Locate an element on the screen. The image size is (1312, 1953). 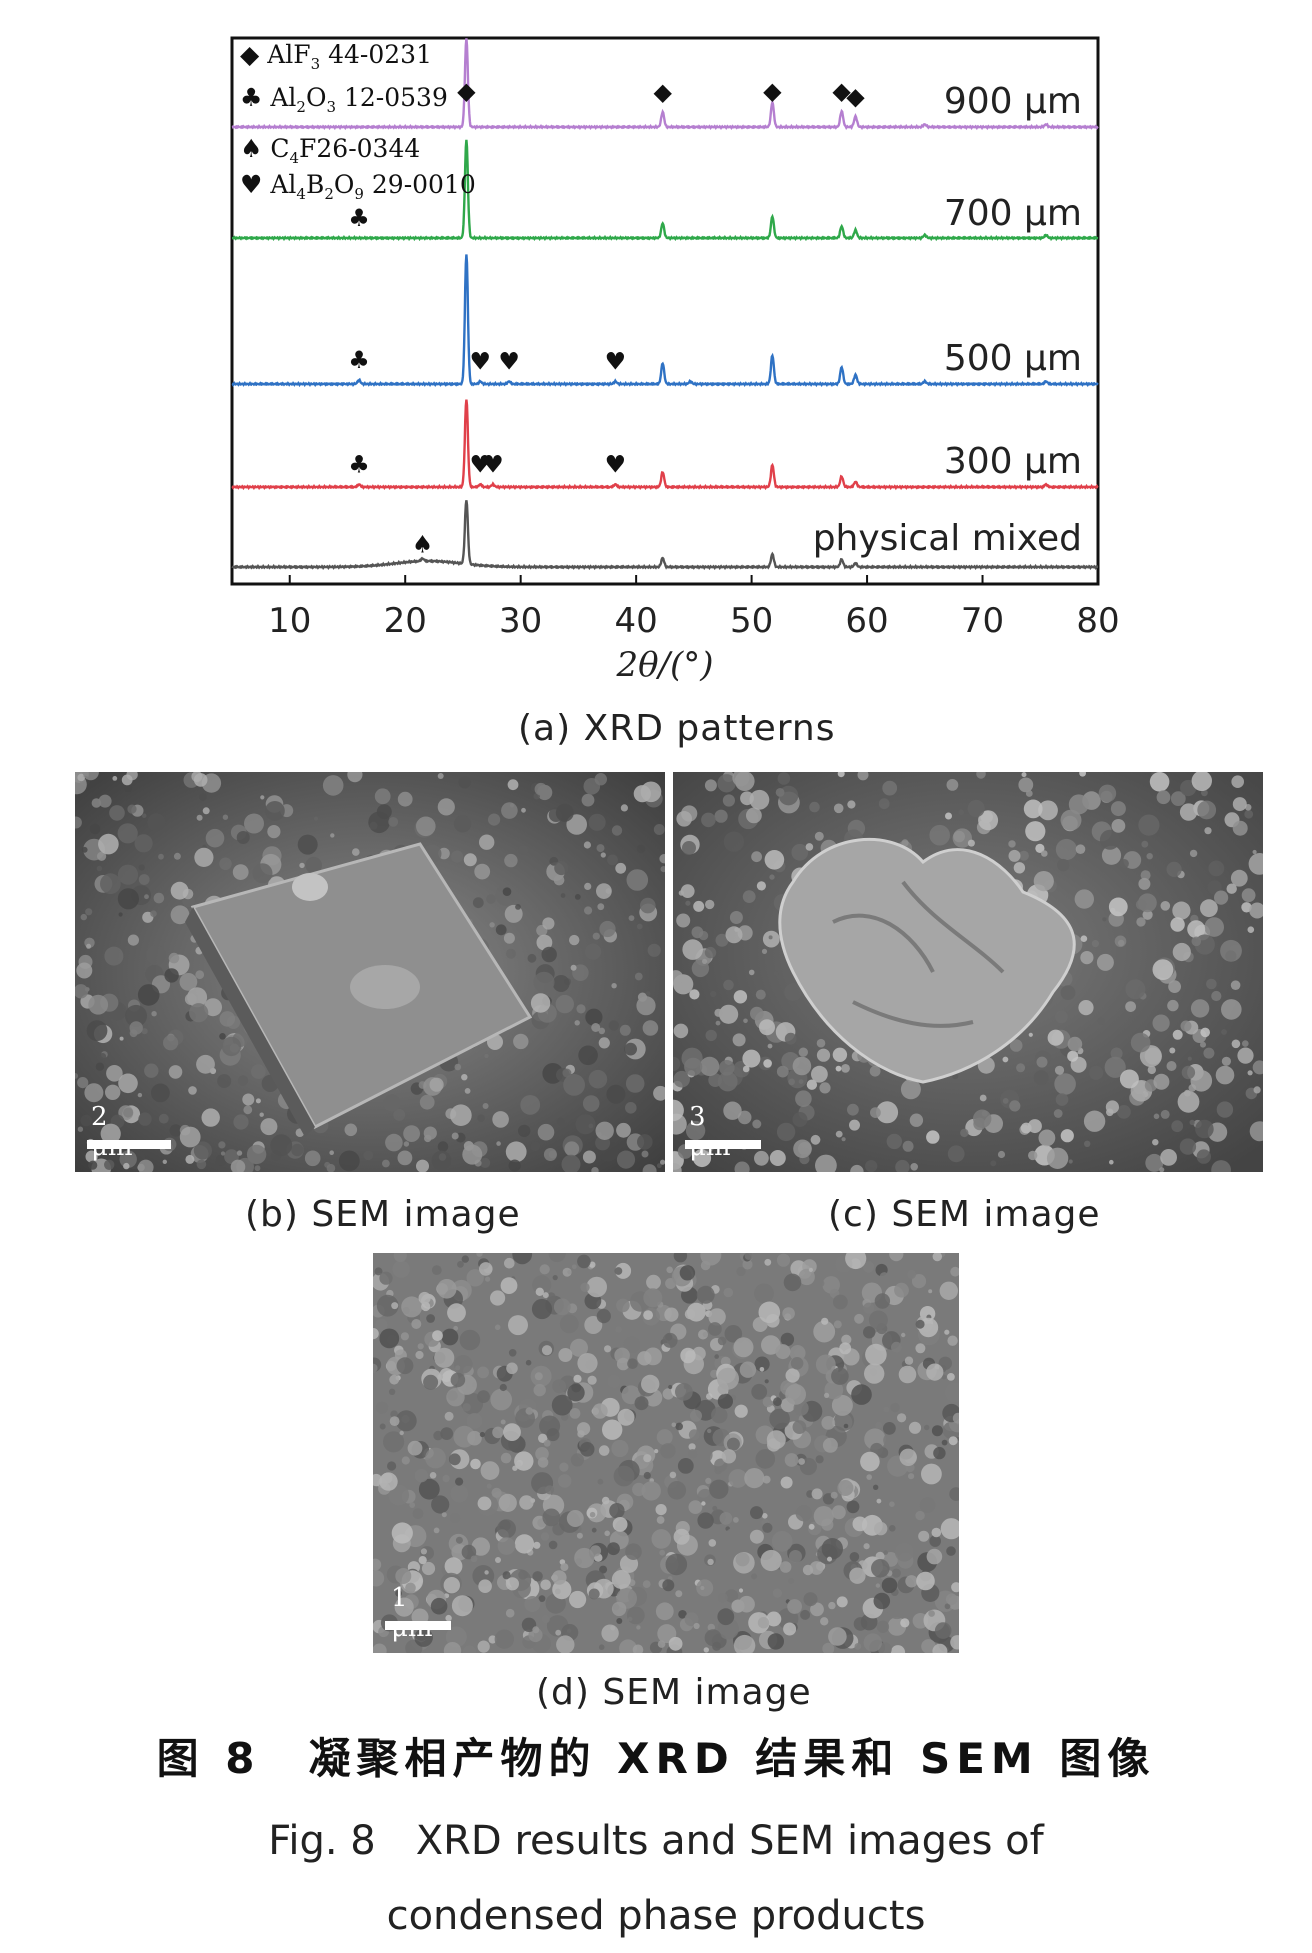
particle-texture is located at coordinates (666, 1453).